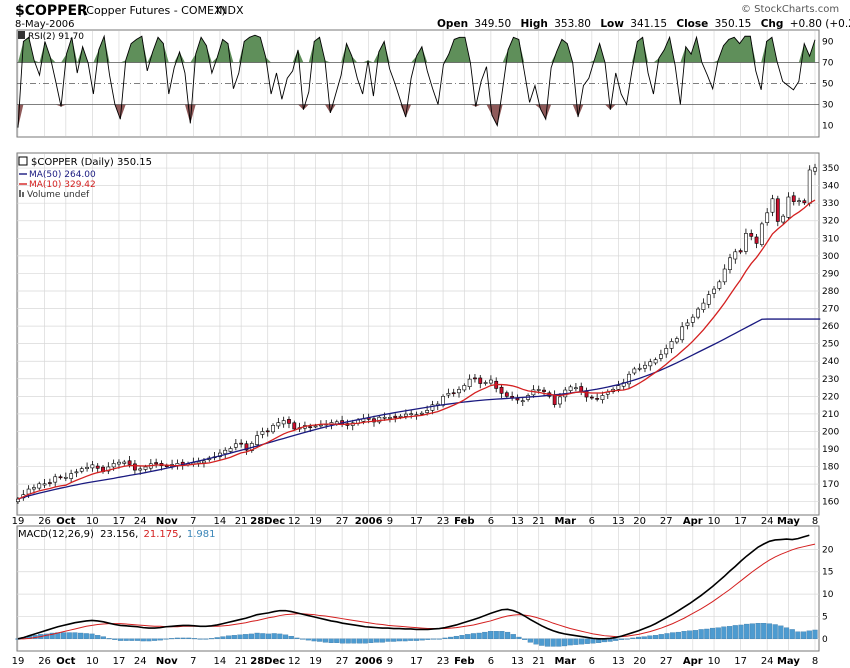 The height and width of the screenshot is (668, 850). Describe the element at coordinates (416, 81) in the screenshot. I see `rsi-line` at that location.